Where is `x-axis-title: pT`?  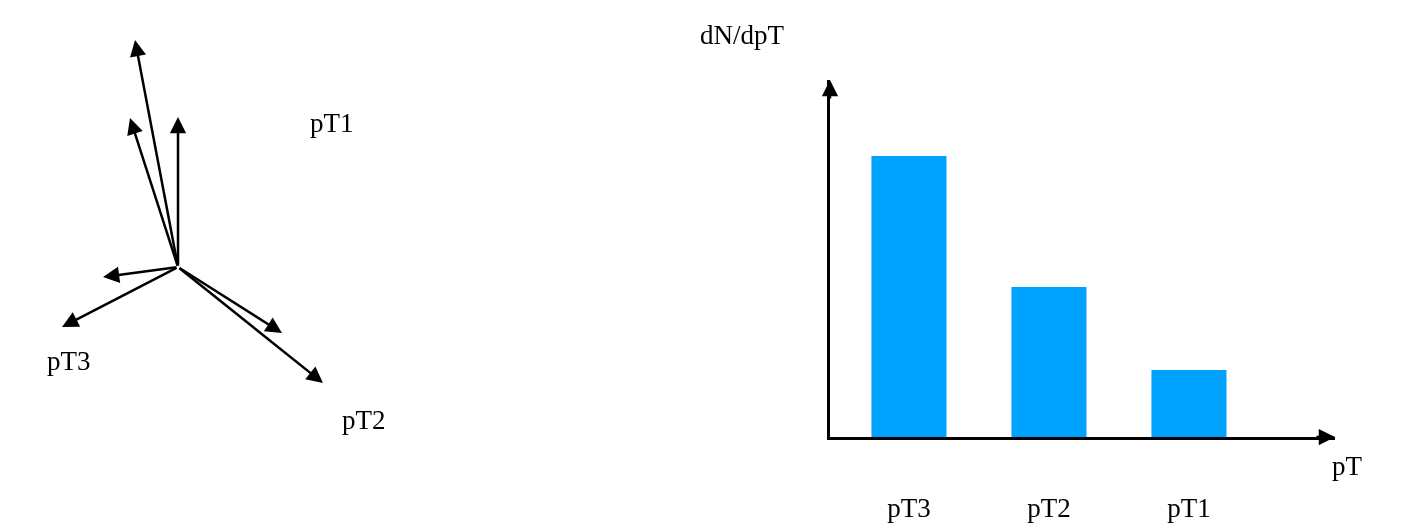
x-axis-title: pT is located at coordinates (1347, 466).